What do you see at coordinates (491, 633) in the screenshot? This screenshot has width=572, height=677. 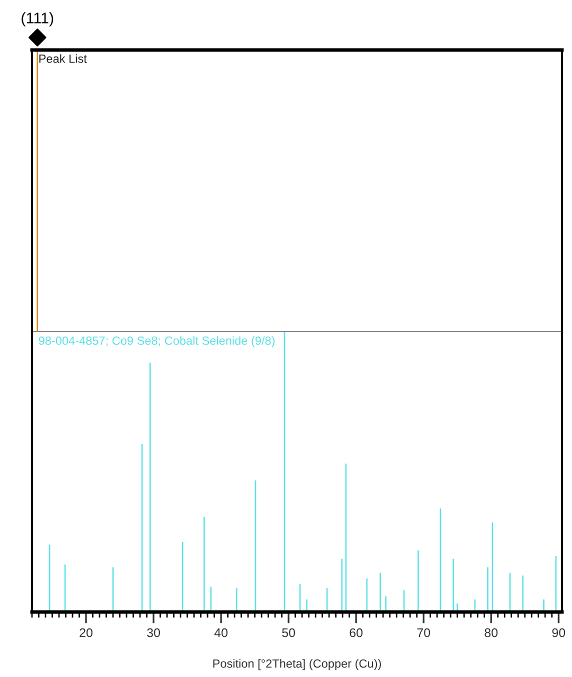 I see `x-tick-label: 80` at bounding box center [491, 633].